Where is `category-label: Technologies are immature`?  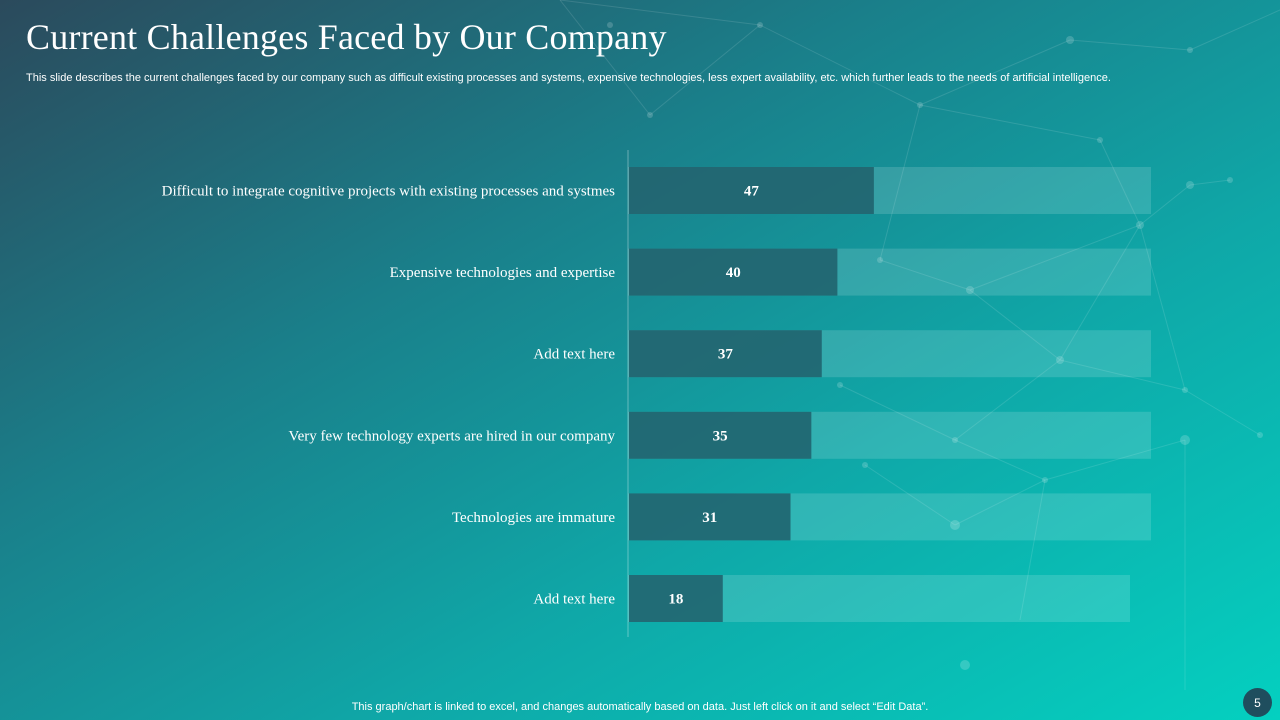
category-label: Technologies are immature is located at coordinates (533, 518).